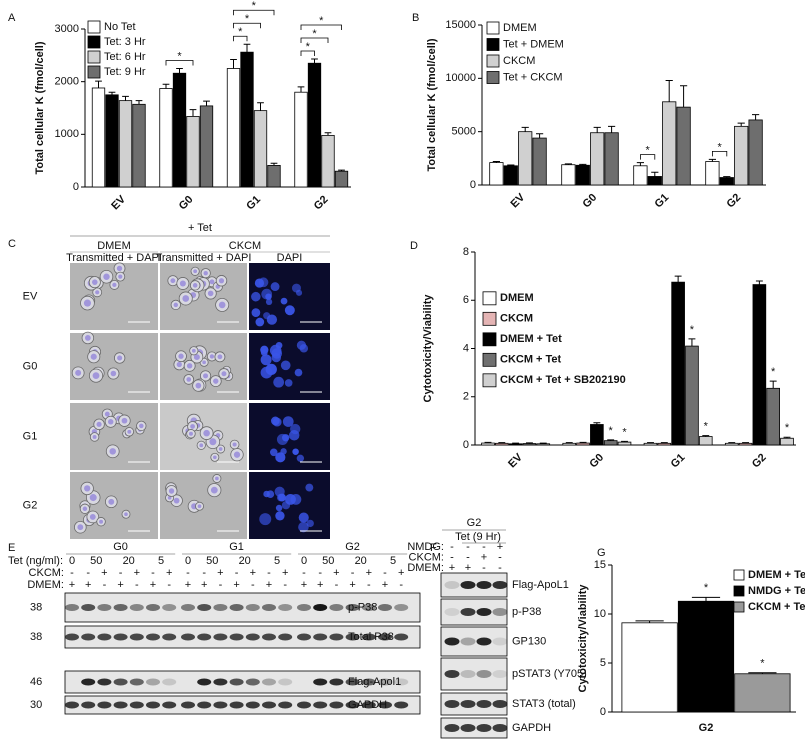 The height and width of the screenshot is (740, 805). Describe the element at coordinates (517, 200) in the screenshot. I see `x-tick-label: EV` at that location.